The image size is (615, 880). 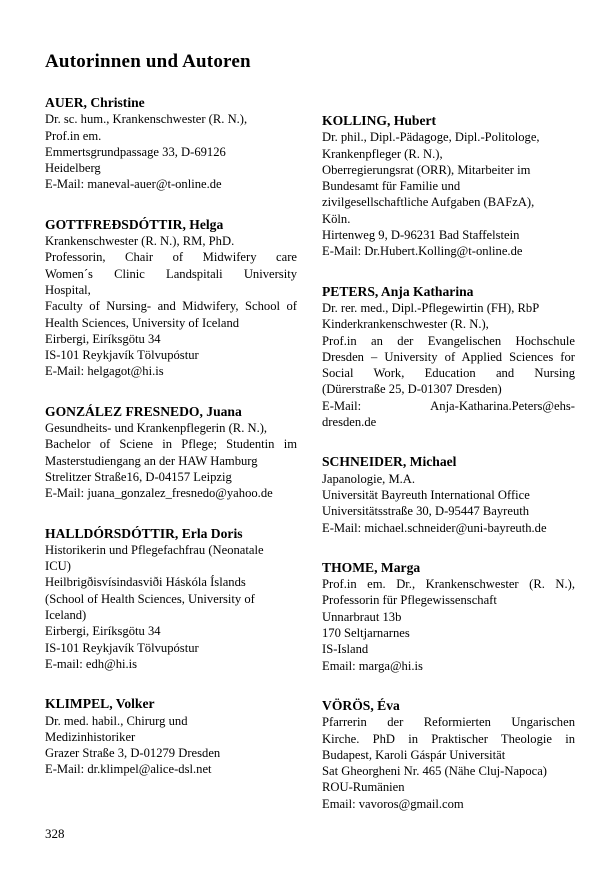 I want to click on author-detail-line: Bundesamt für Familie und, so click(x=391, y=186).